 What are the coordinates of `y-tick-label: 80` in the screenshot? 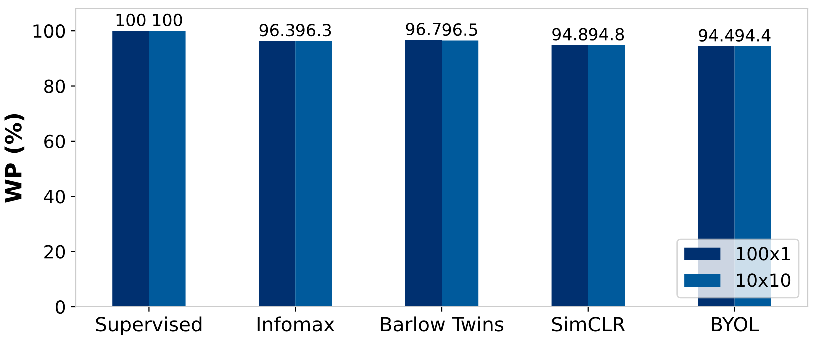 It's located at (55, 87).